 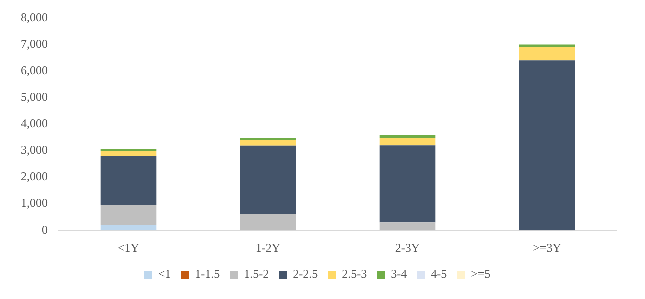 What do you see at coordinates (129, 247) in the screenshot?
I see `x-tick-label: <1Y` at bounding box center [129, 247].